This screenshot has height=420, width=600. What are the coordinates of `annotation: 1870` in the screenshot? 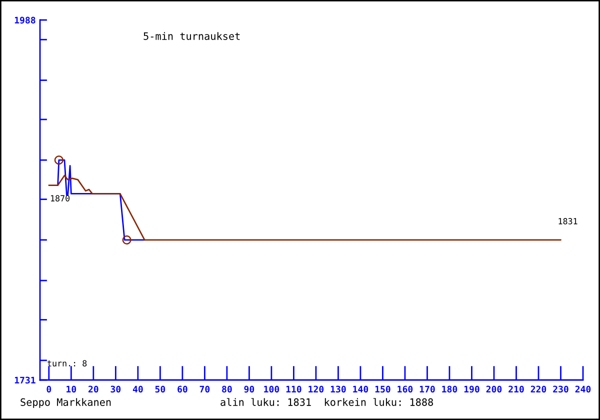 It's located at (60, 198).